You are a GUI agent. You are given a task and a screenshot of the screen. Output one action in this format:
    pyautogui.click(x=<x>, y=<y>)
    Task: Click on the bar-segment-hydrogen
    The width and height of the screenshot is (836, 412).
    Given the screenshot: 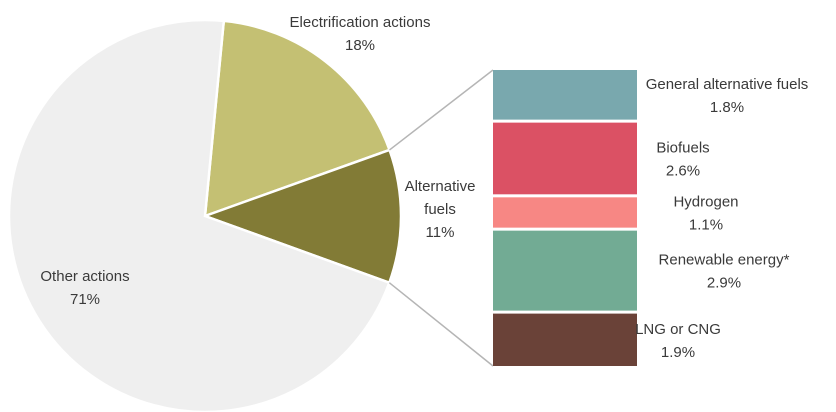 What is the action you would take?
    pyautogui.click(x=565, y=212)
    